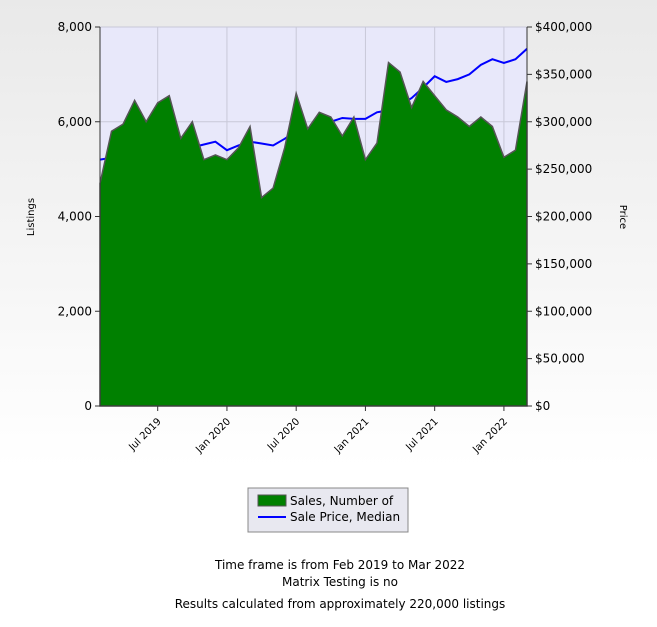  I want to click on y-tick-label: 8,000, so click(75, 27).